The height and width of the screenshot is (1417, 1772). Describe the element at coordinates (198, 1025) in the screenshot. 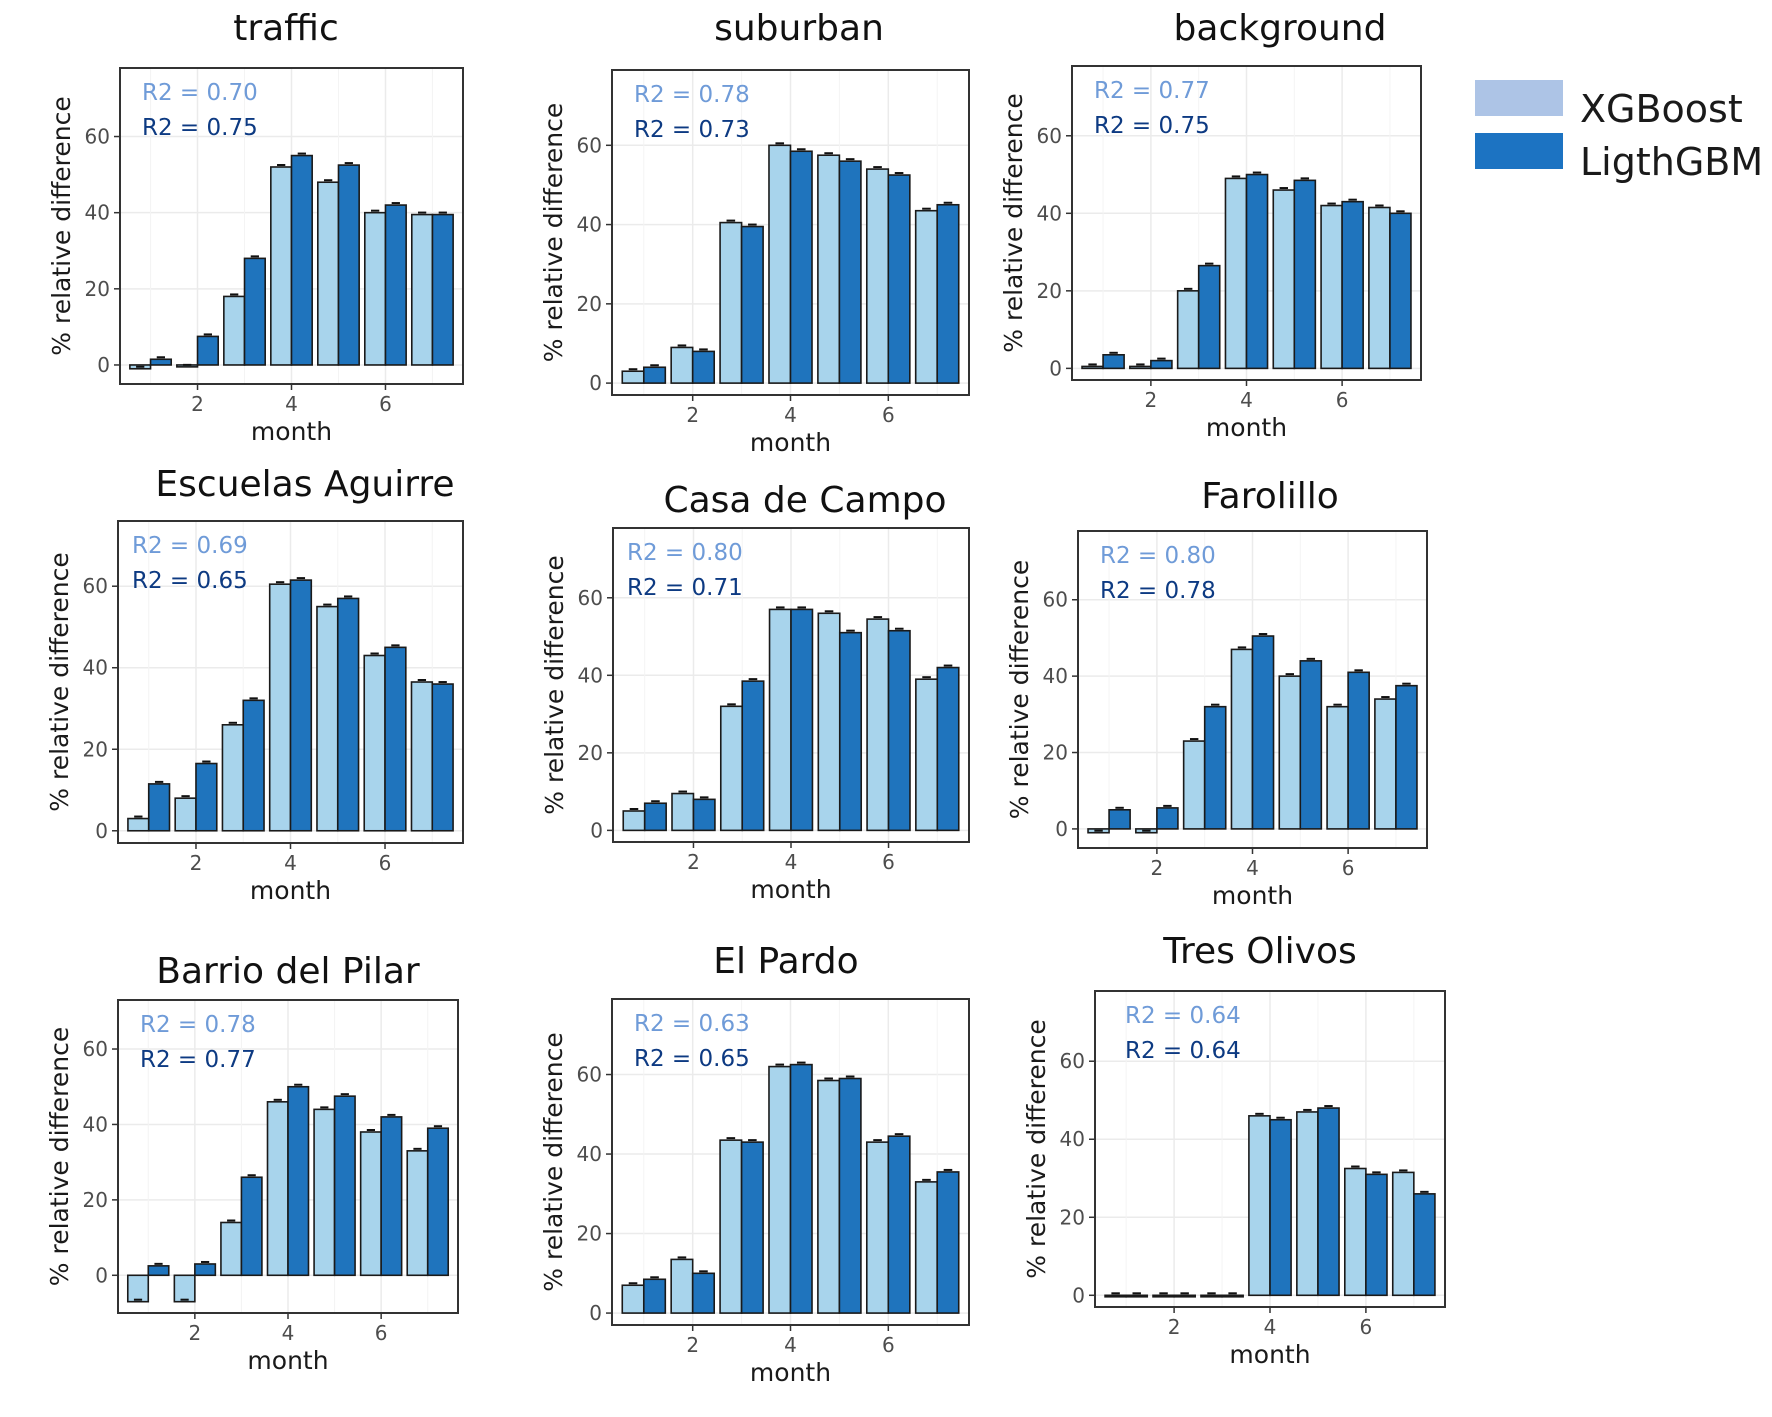

I see `r2-xgboost-label: R2 = 0.78` at that location.